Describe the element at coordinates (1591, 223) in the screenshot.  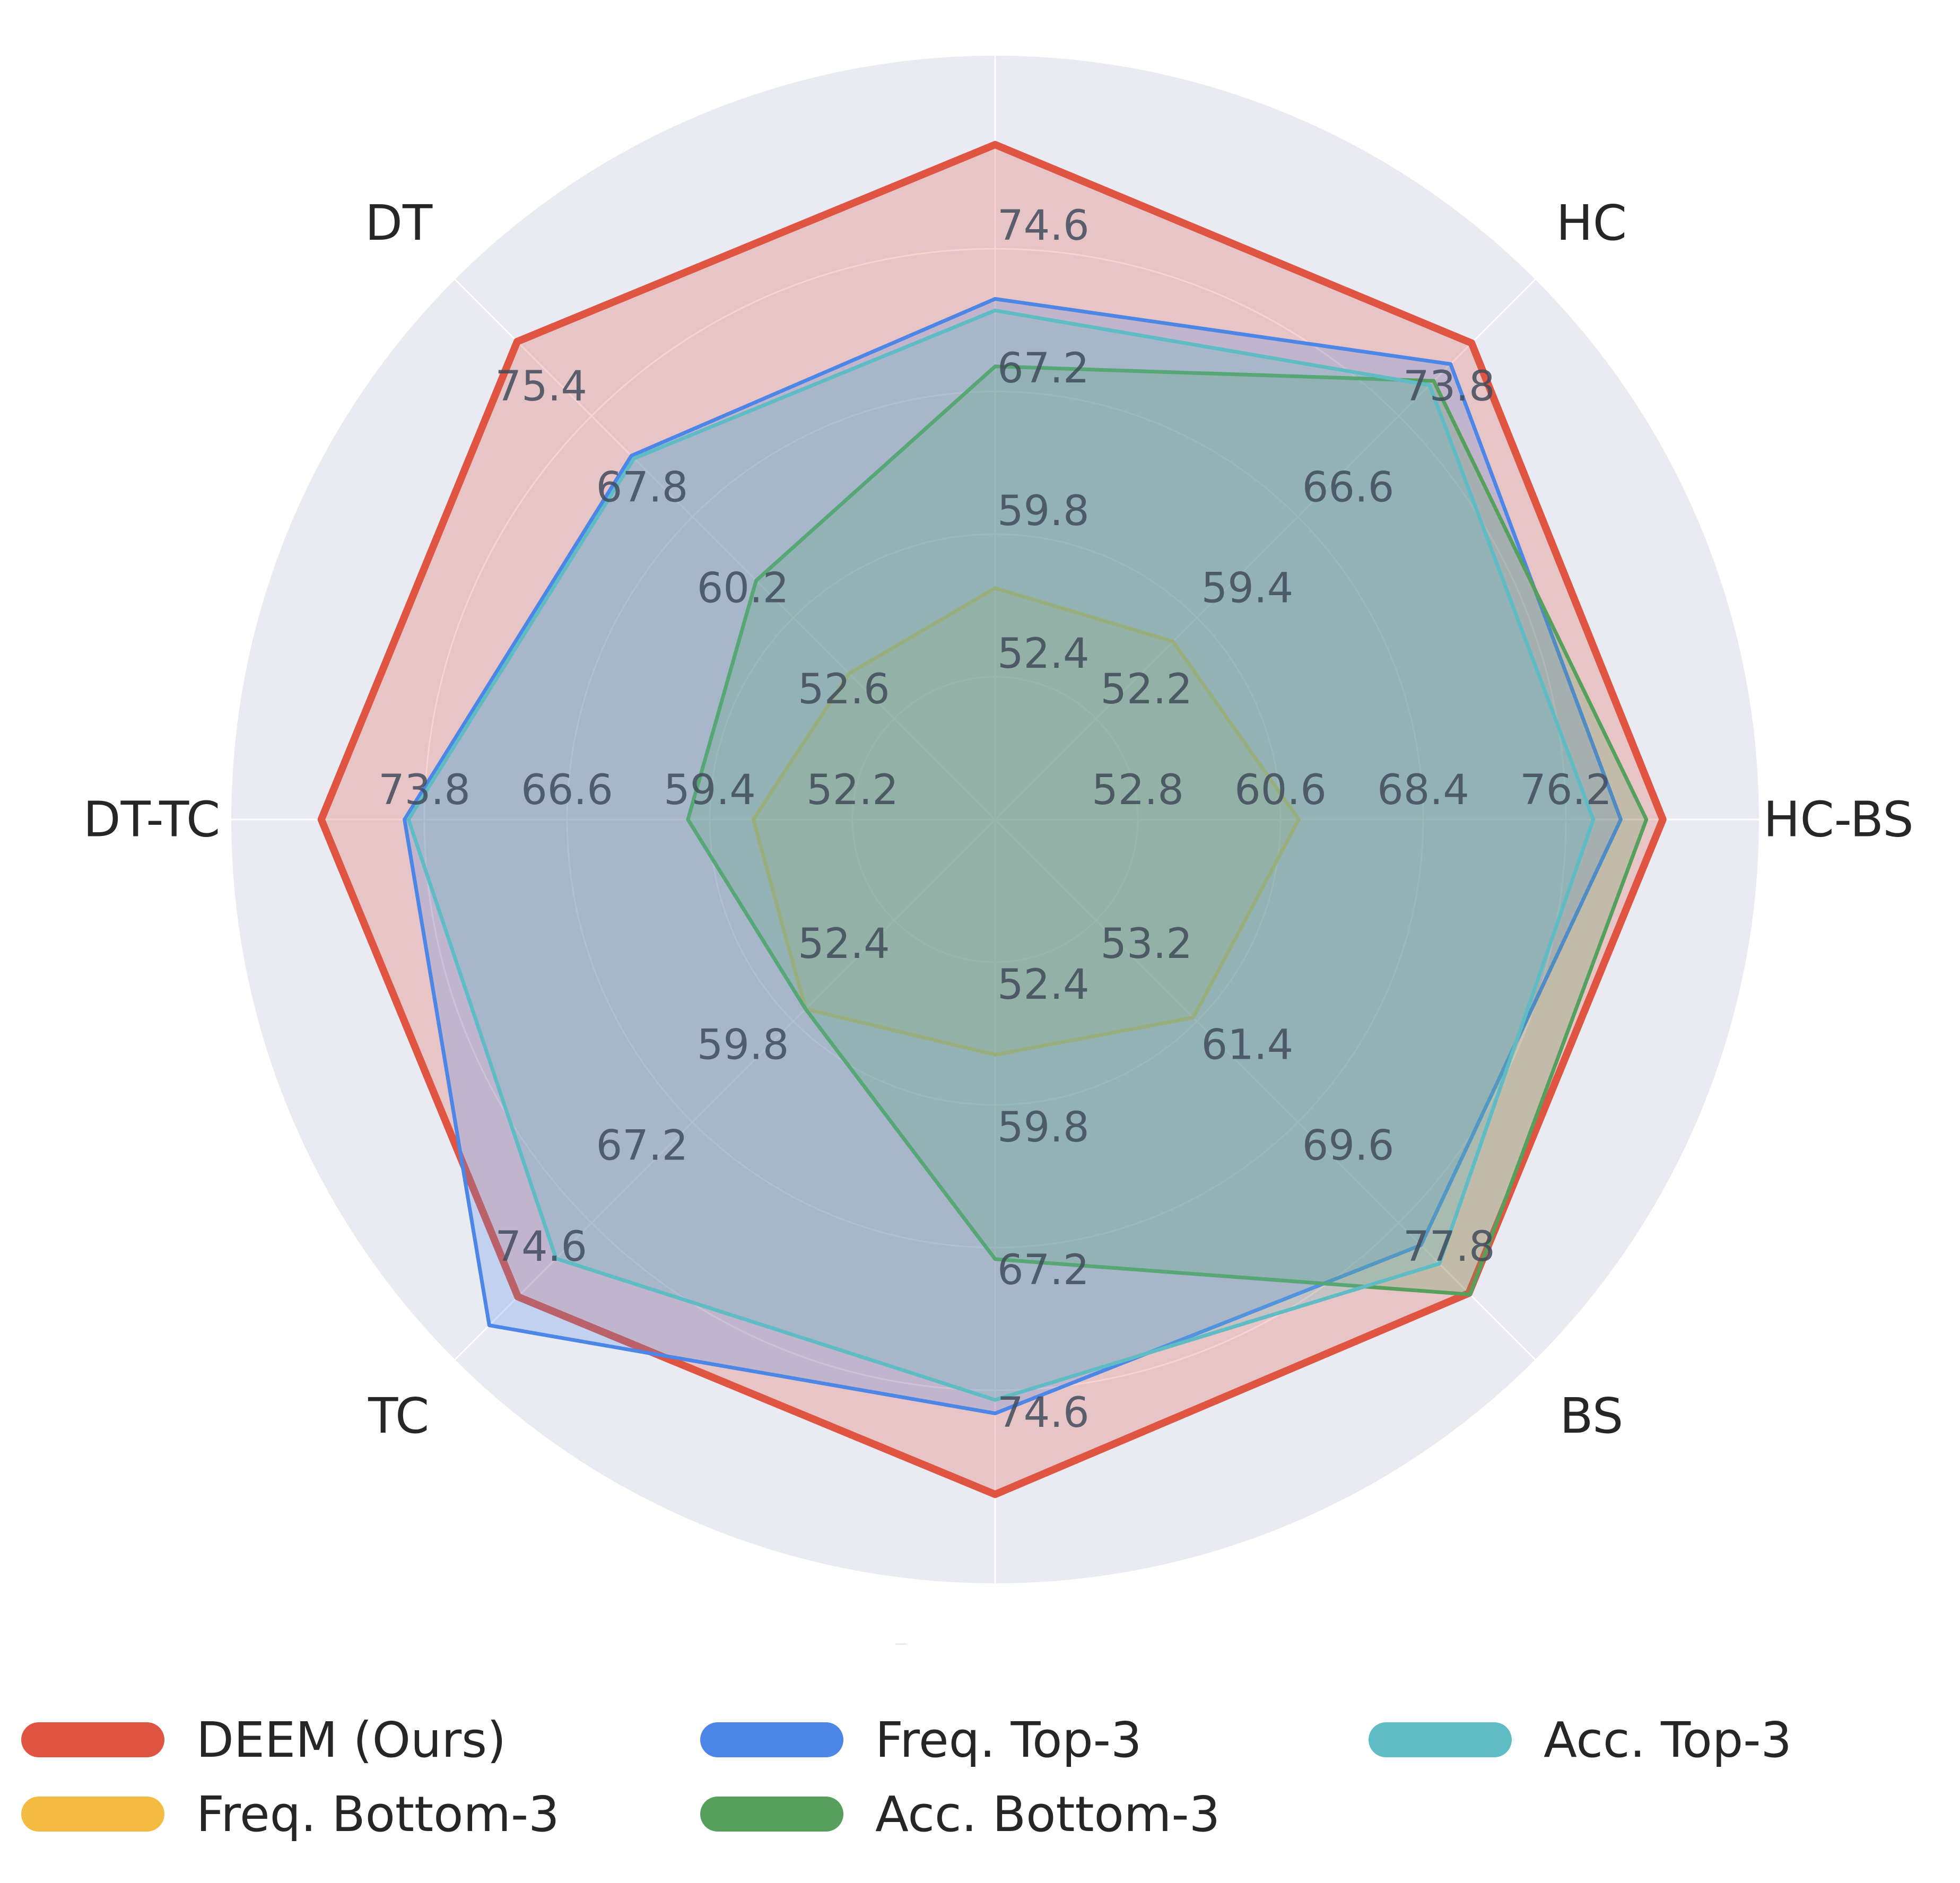
I see `axis-label-hc: HC` at that location.